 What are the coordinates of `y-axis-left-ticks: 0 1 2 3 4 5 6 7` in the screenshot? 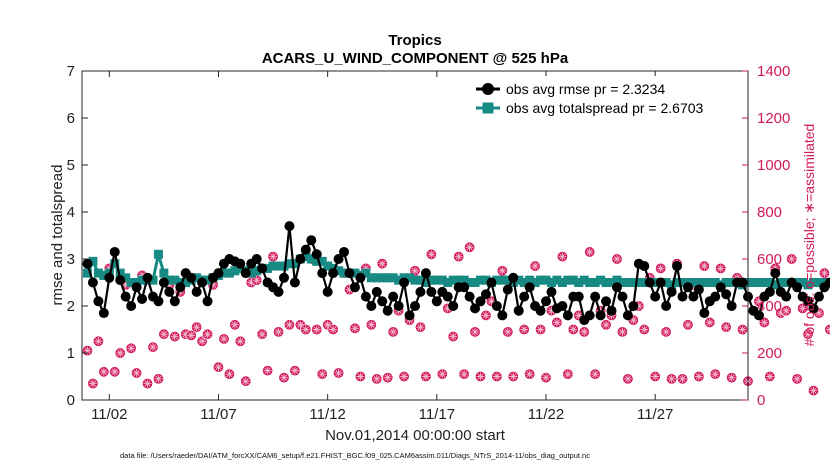 It's located at (77, 236).